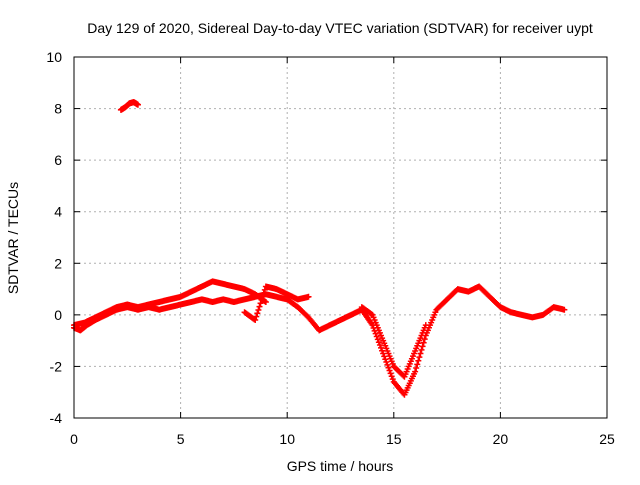  What do you see at coordinates (340, 466) in the screenshot?
I see `x-axis-label: GPS time / hours` at bounding box center [340, 466].